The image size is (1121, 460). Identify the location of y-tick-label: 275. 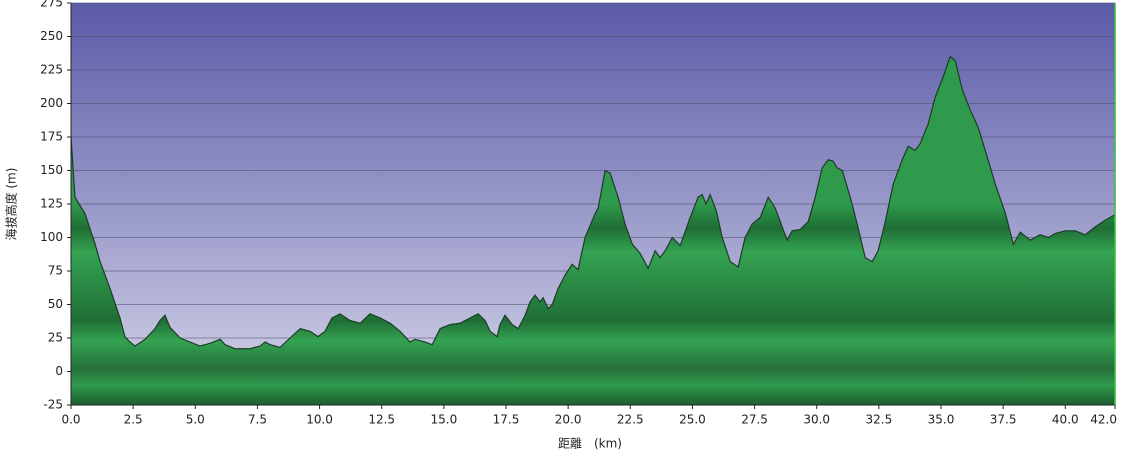
(51, 5).